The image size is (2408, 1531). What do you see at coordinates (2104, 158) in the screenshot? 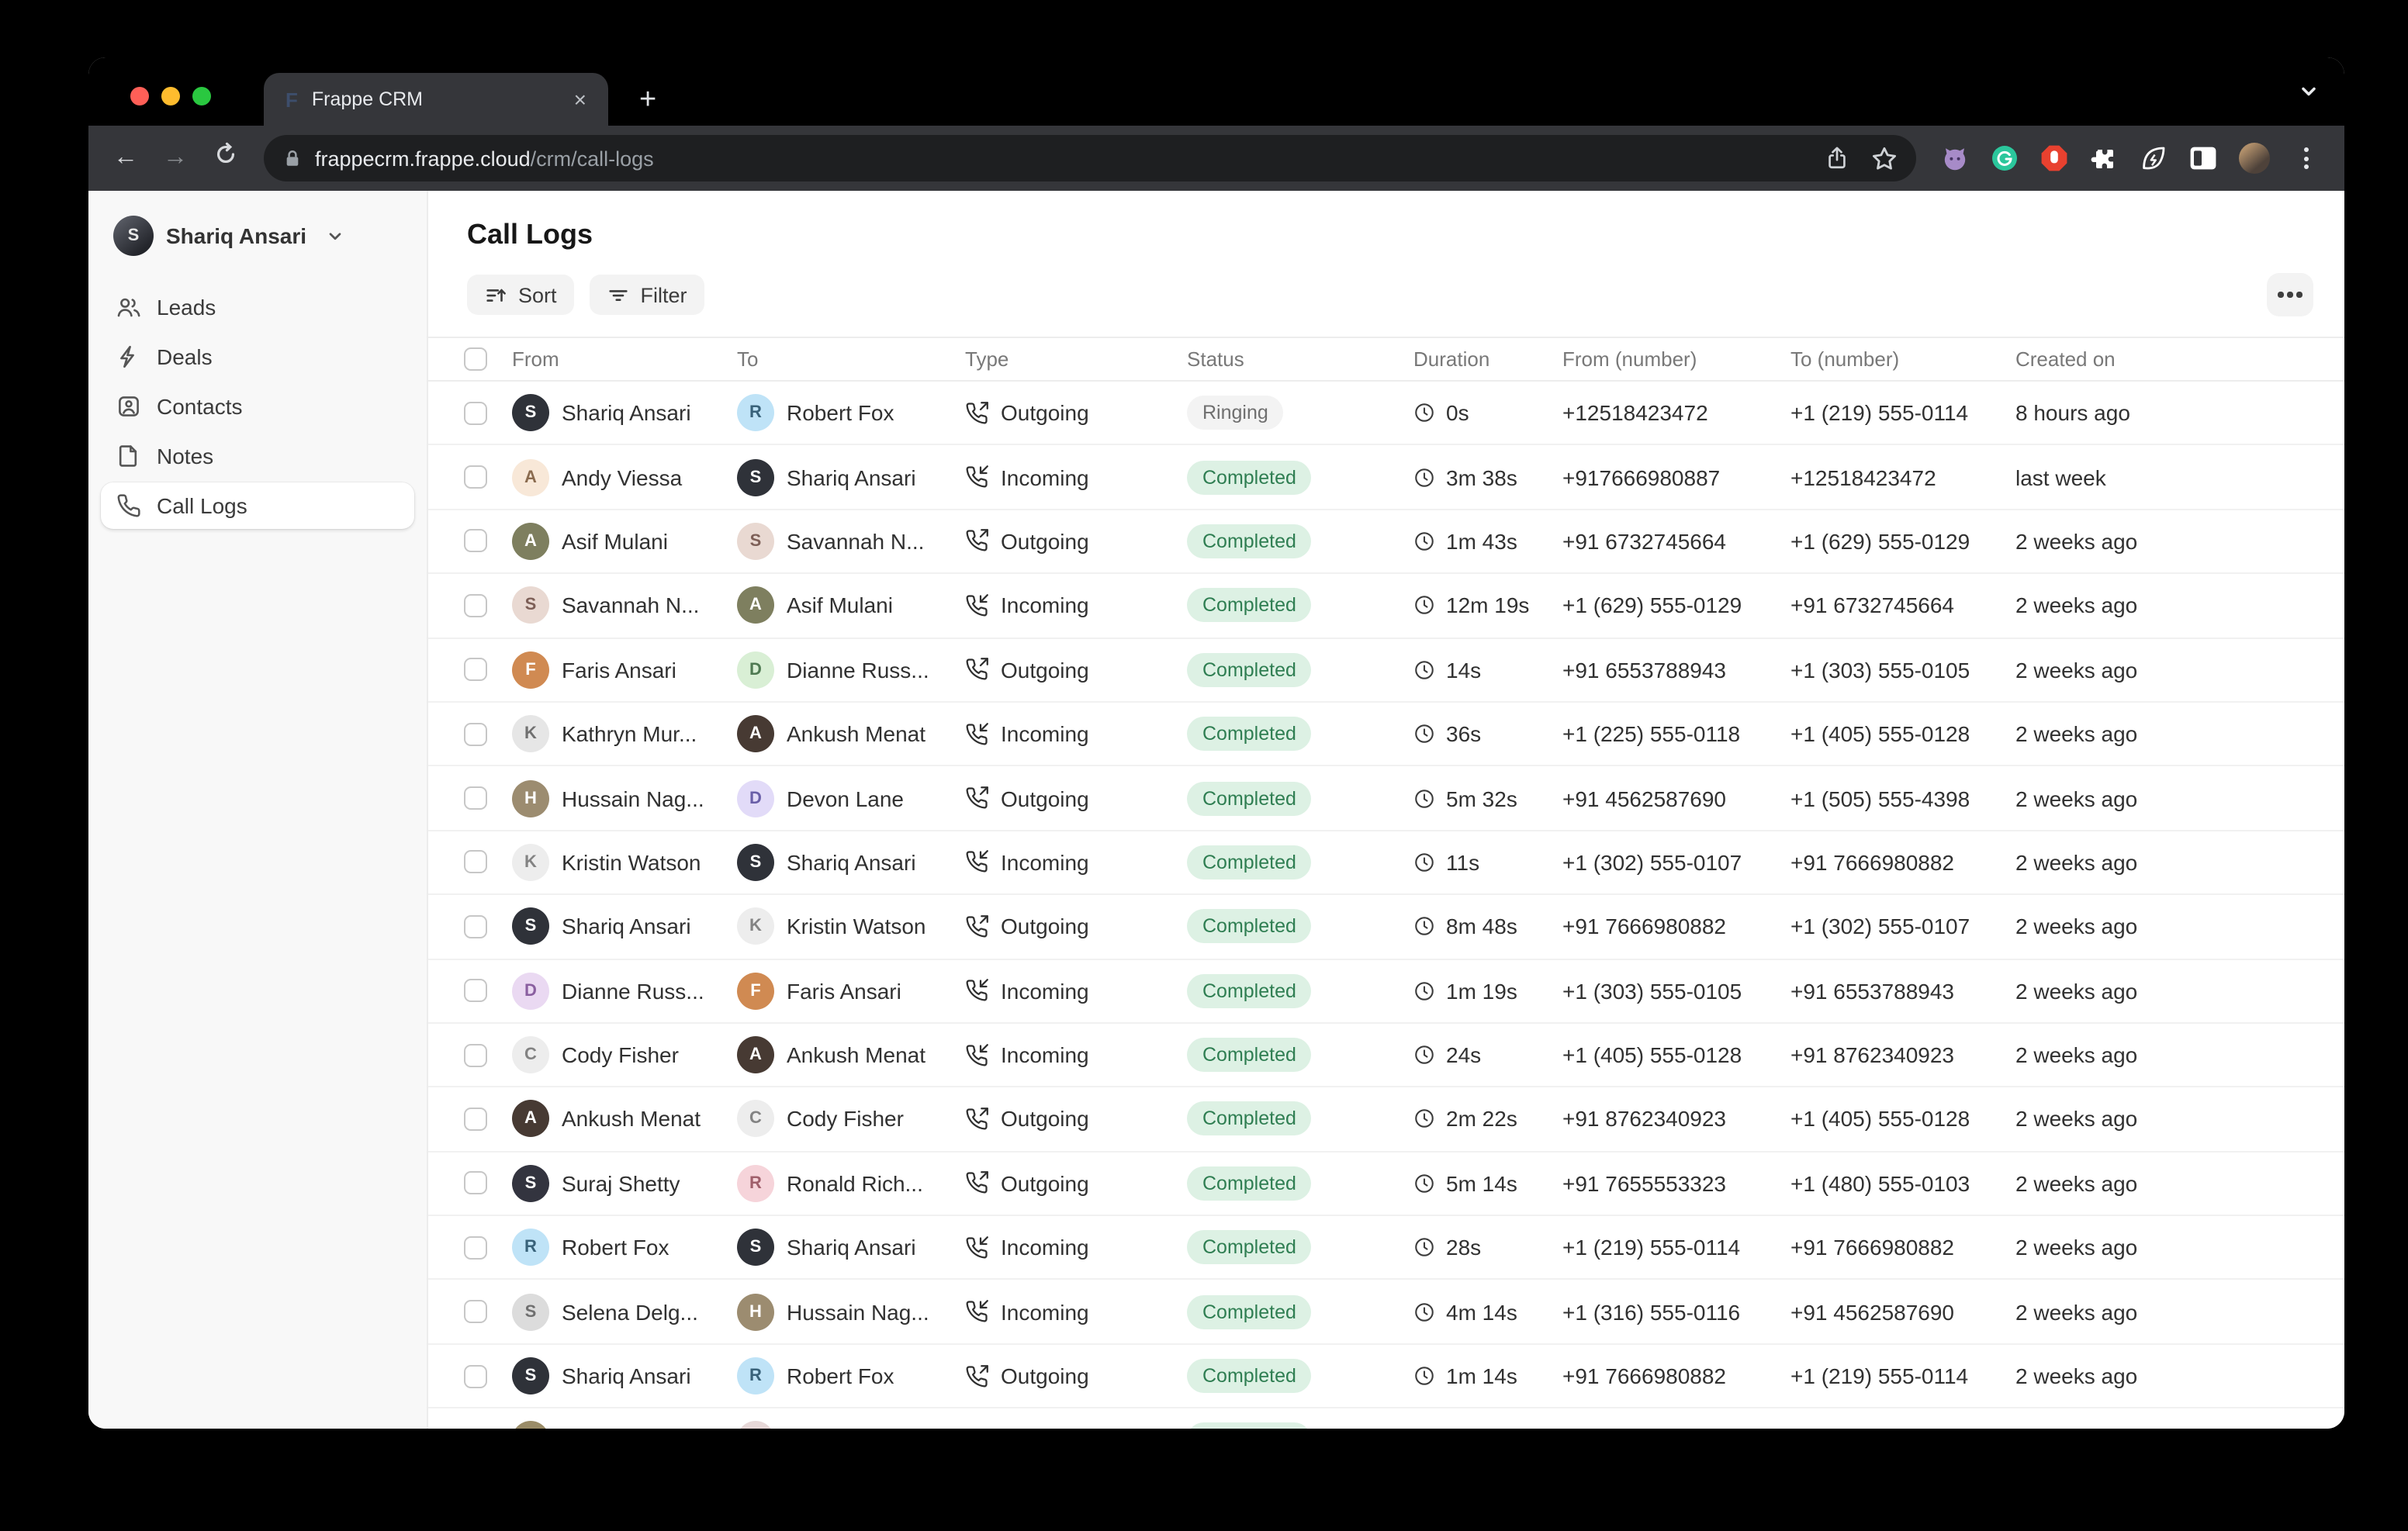
I see `extensions-puzzle-icon` at bounding box center [2104, 158].